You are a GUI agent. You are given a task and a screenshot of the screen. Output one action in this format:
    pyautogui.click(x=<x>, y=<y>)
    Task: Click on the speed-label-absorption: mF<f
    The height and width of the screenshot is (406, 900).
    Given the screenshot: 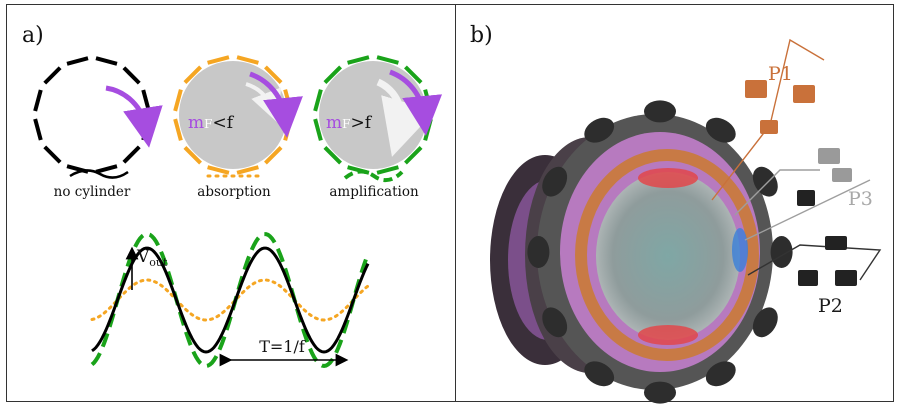 What is the action you would take?
    pyautogui.click(x=211, y=123)
    